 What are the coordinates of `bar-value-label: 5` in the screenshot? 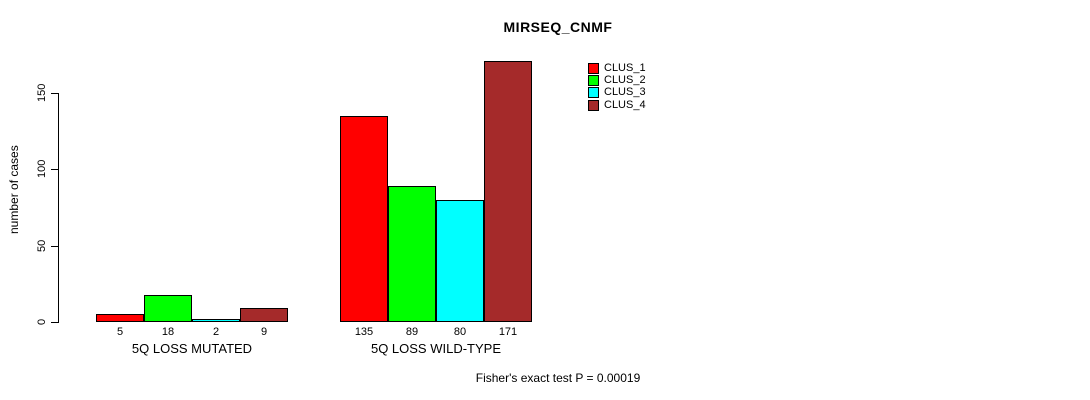 It's located at (120, 332).